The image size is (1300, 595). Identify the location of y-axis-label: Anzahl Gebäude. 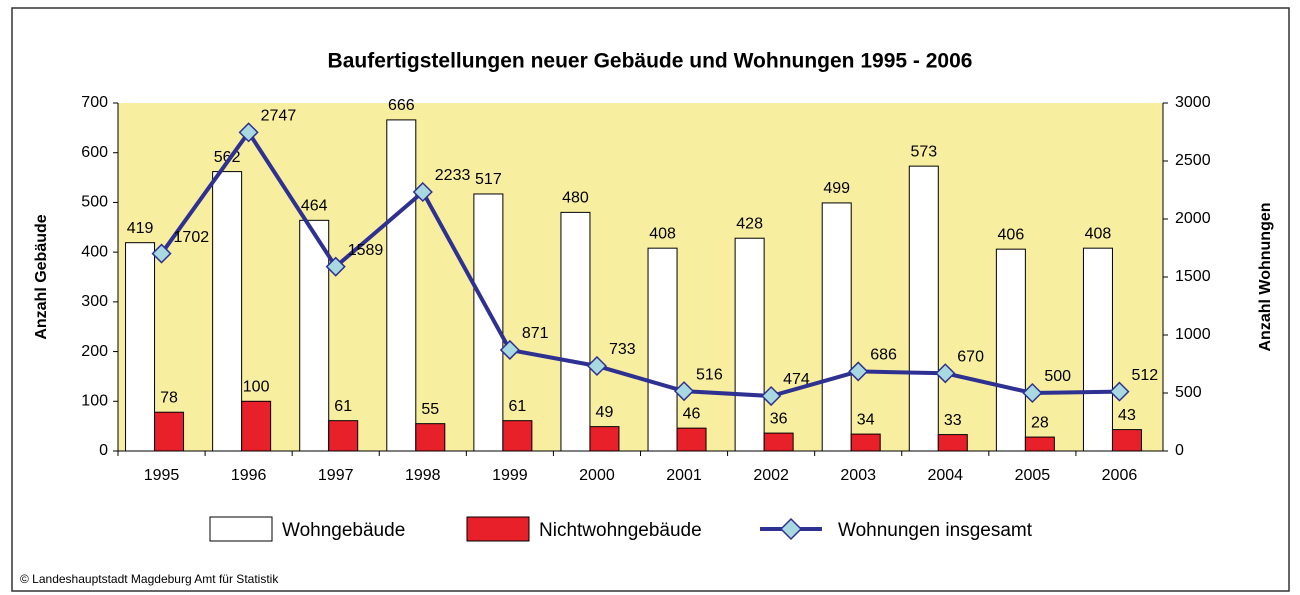
(41, 276).